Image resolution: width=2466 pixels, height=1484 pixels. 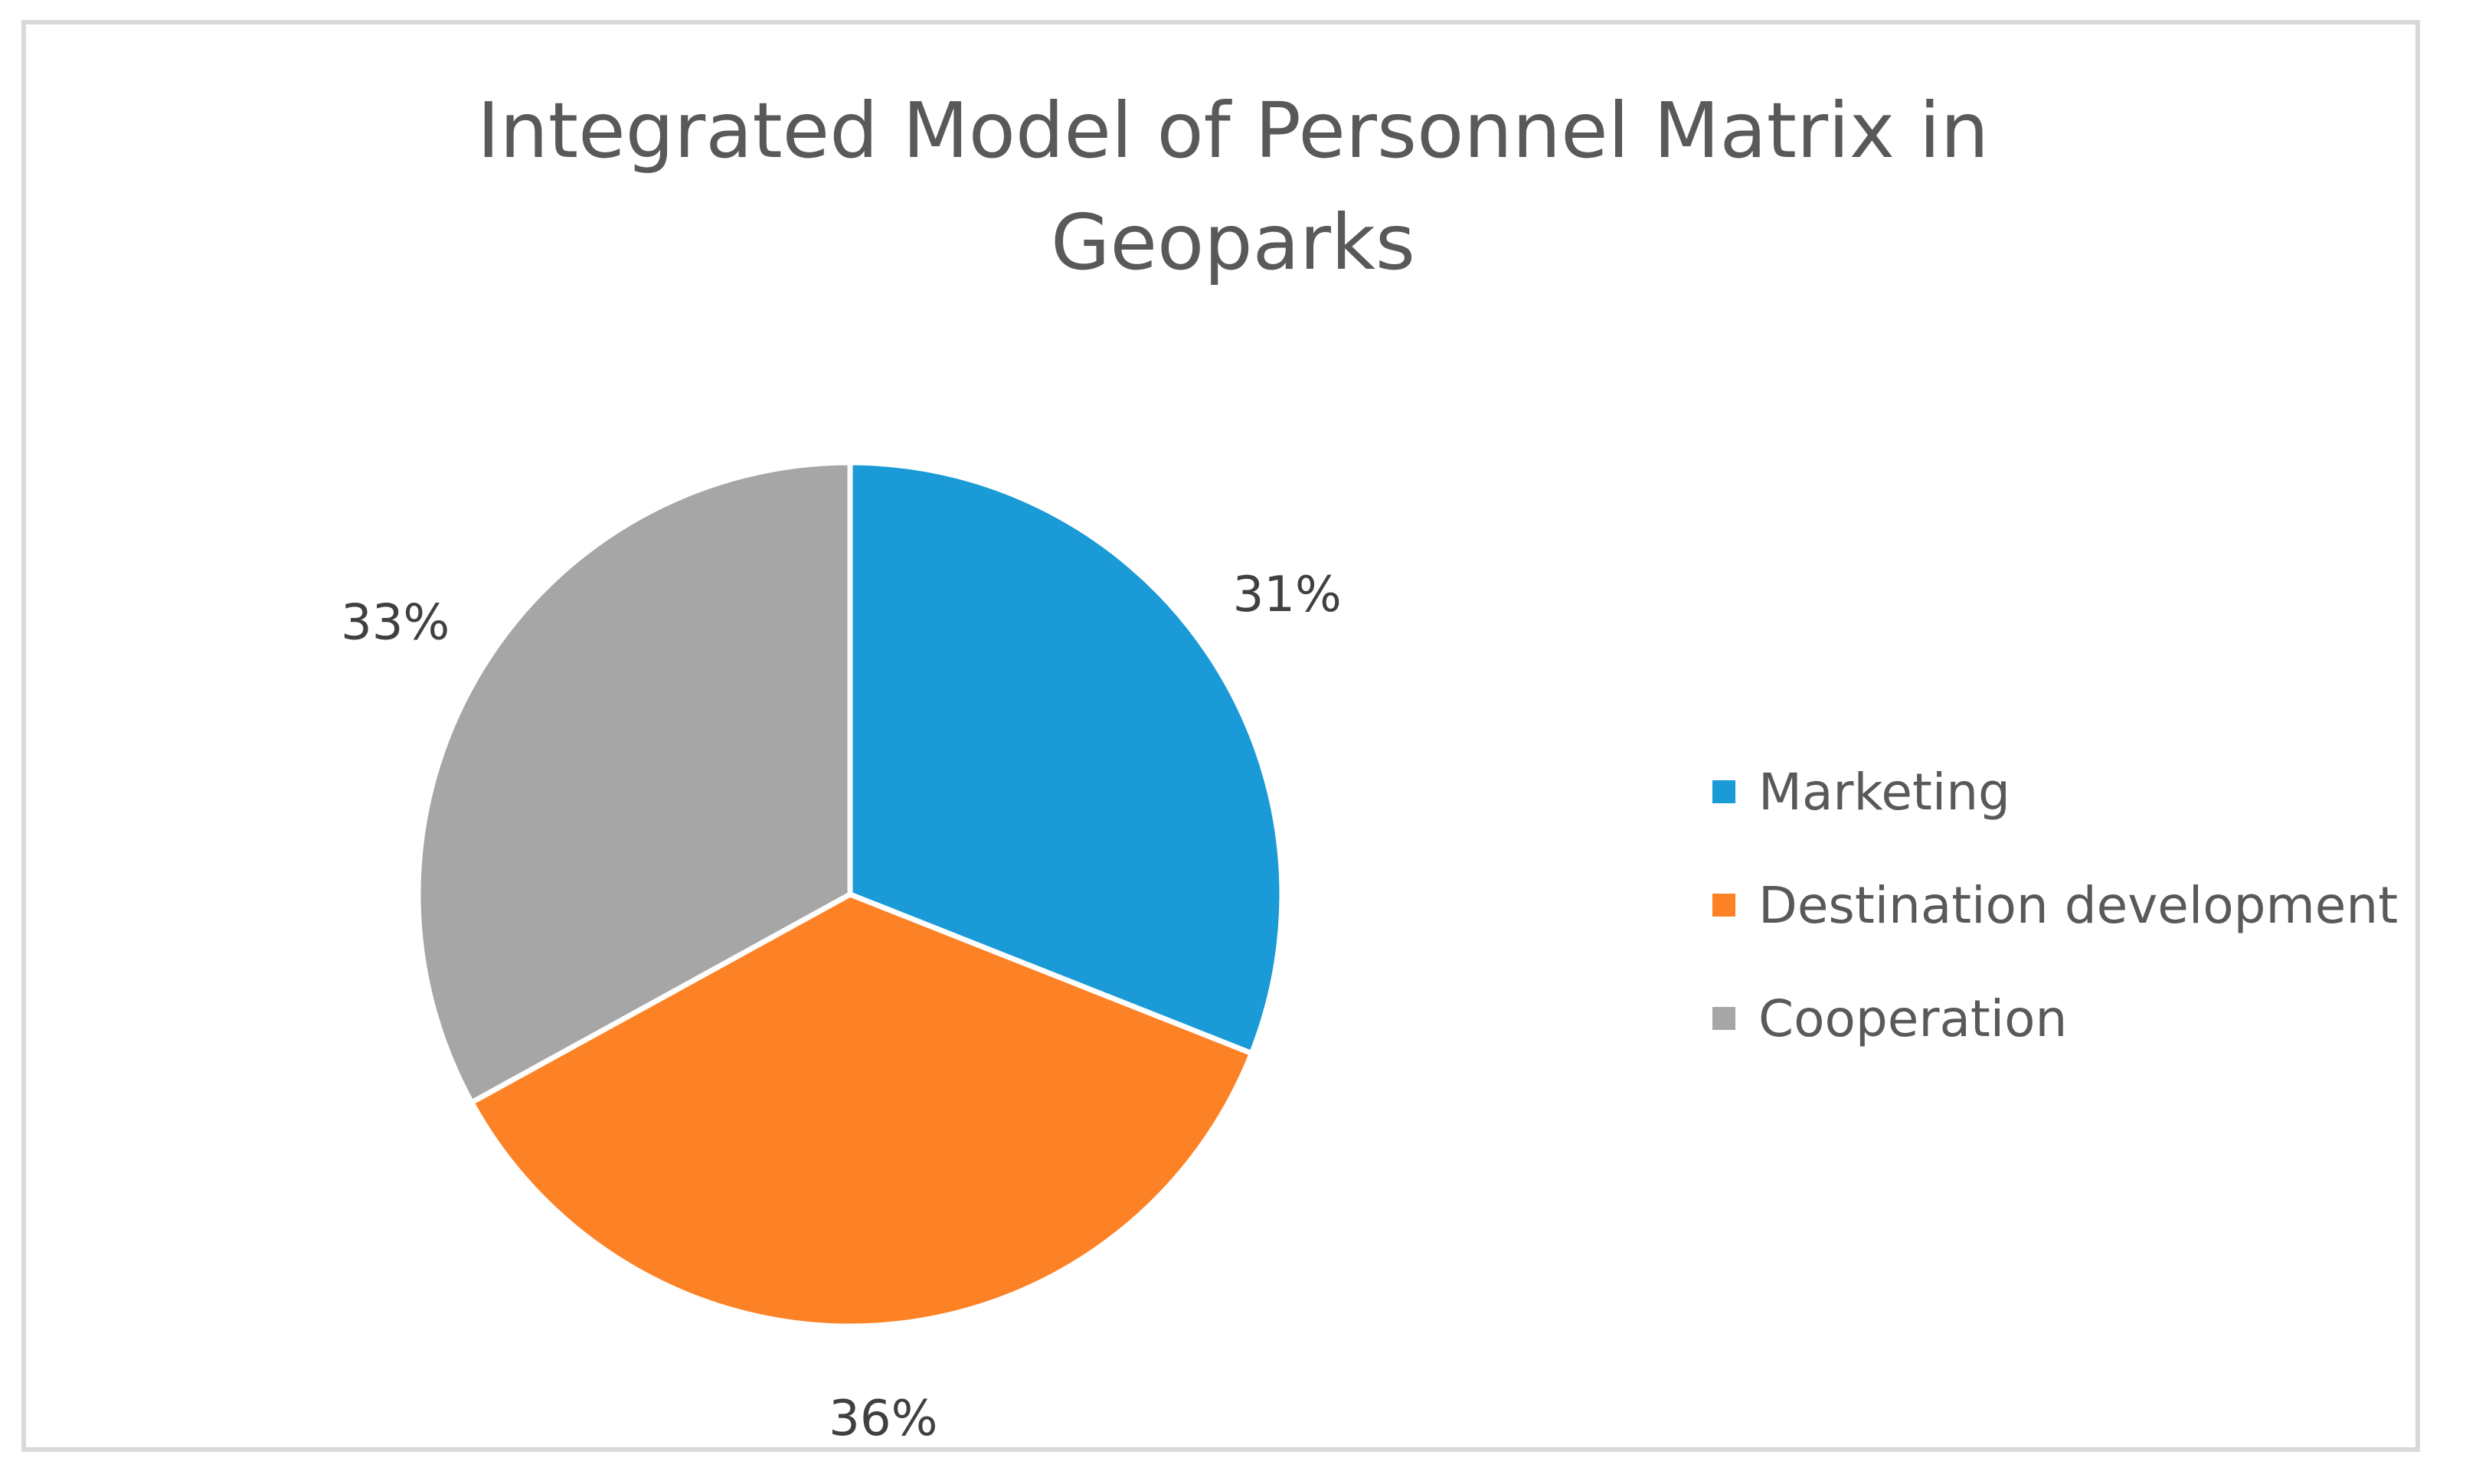 I want to click on chart-title-line-2: Geoparks, so click(x=1233, y=242).